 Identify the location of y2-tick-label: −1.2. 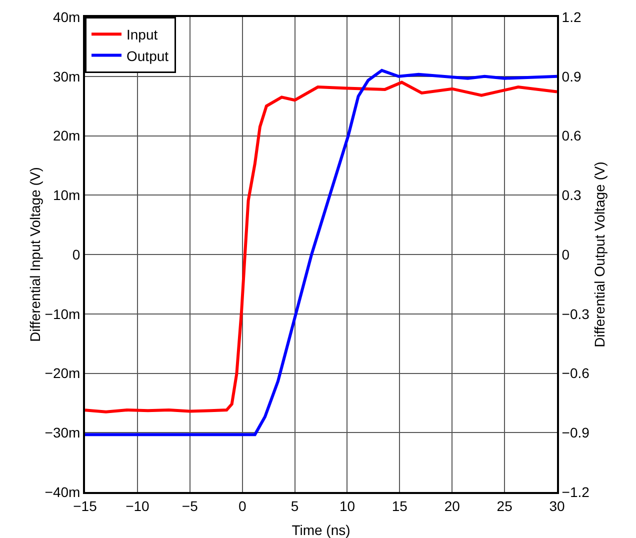
(576, 492).